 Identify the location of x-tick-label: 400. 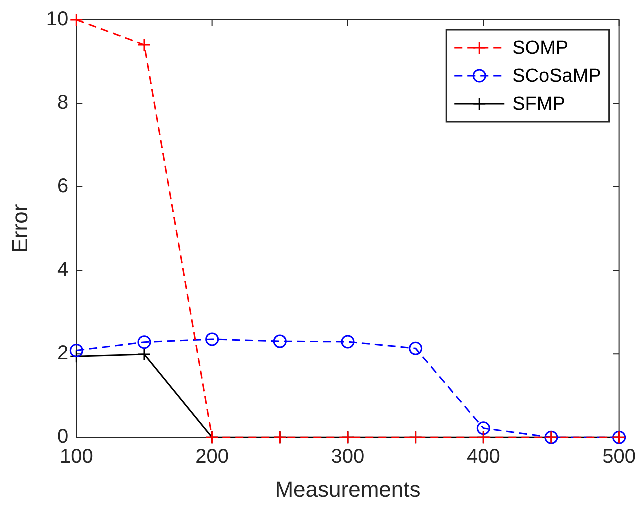
(483, 457).